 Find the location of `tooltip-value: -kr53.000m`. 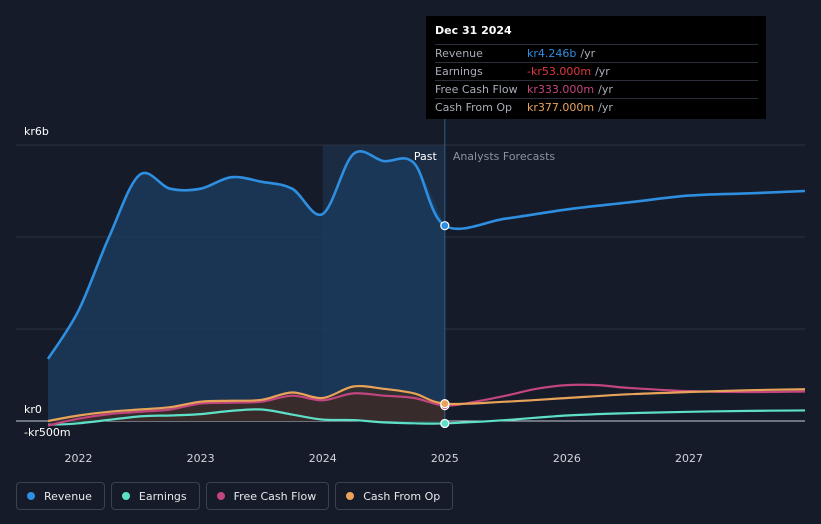

tooltip-value: -kr53.000m is located at coordinates (559, 71).